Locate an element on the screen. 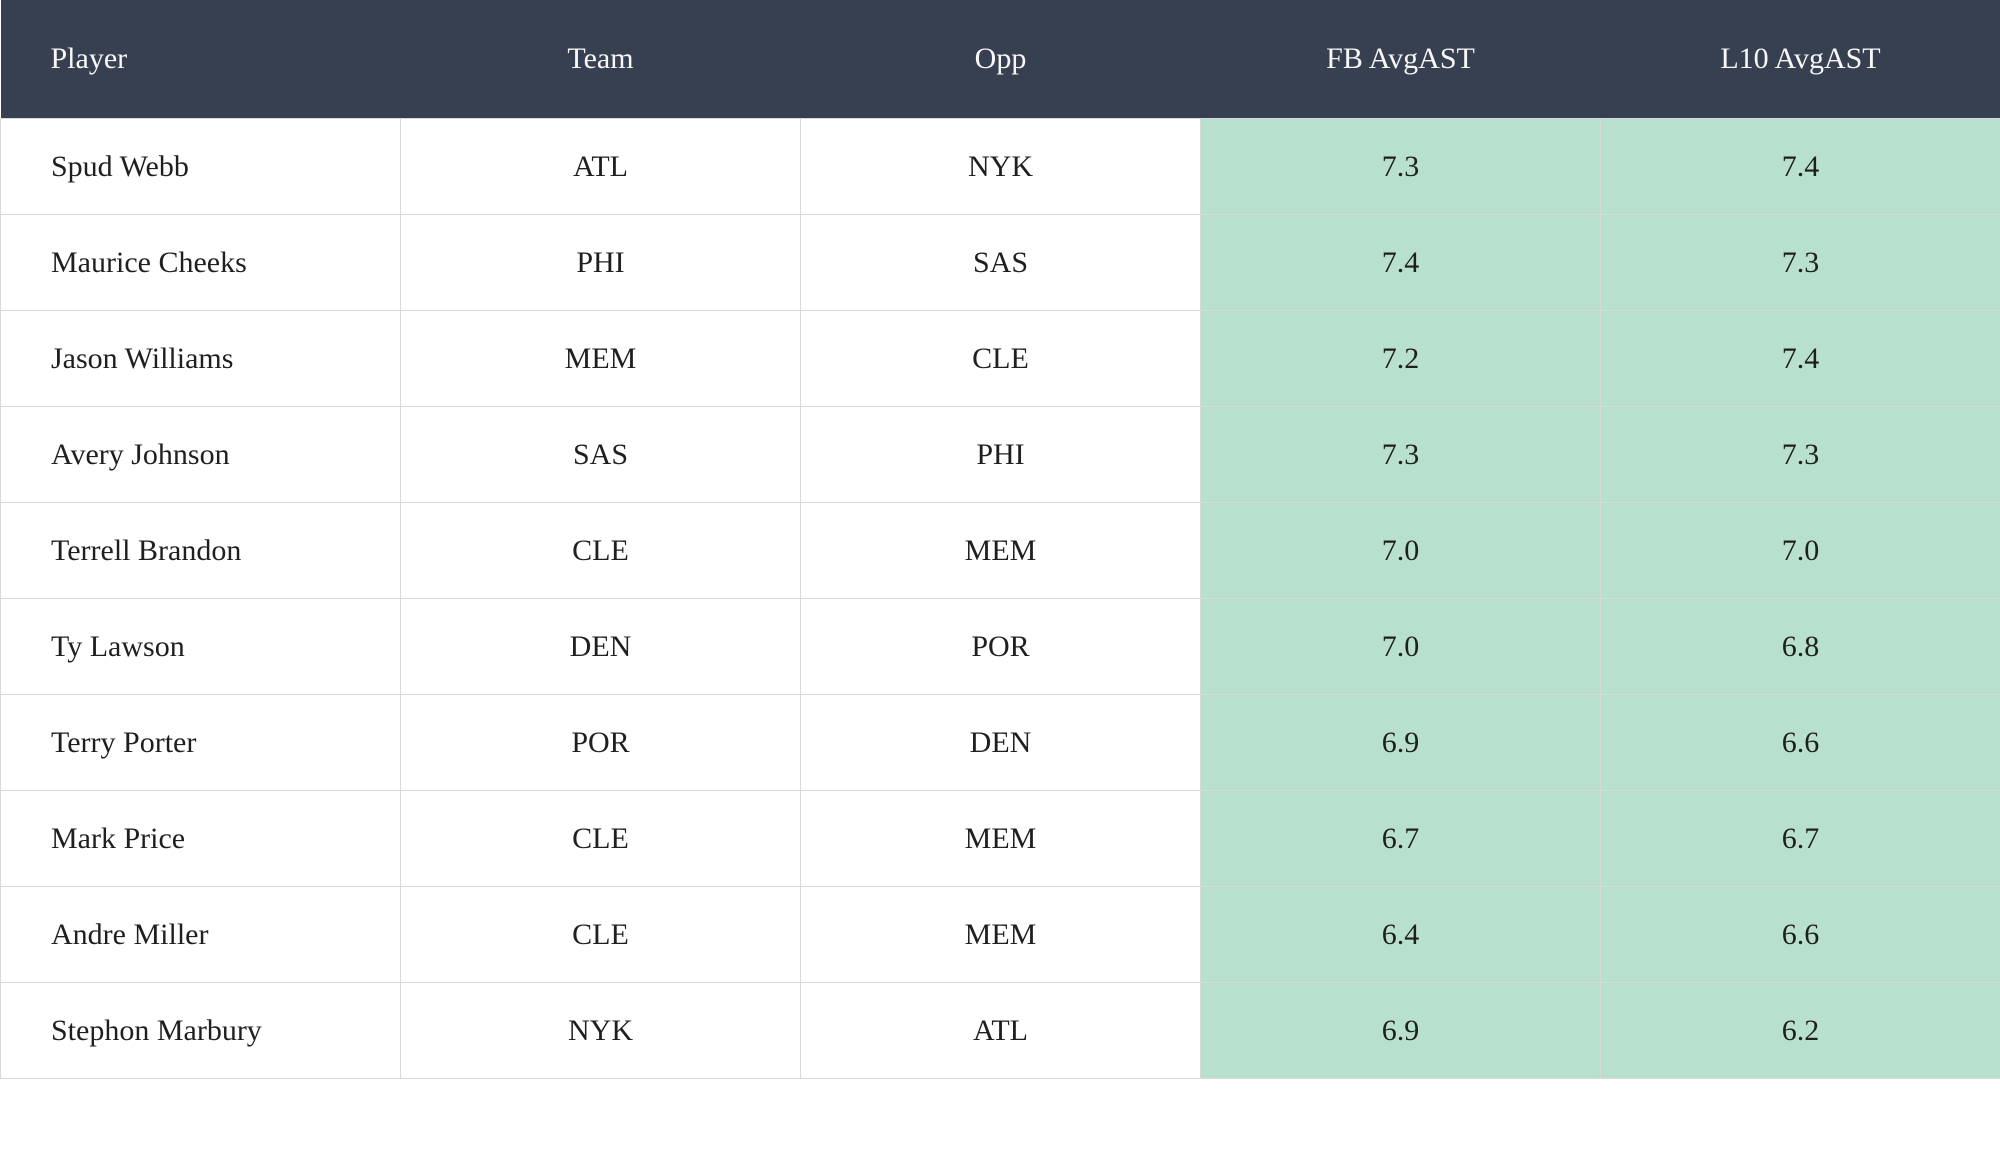 The width and height of the screenshot is (2000, 1176). opp-cell: DEN is located at coordinates (1000, 742).